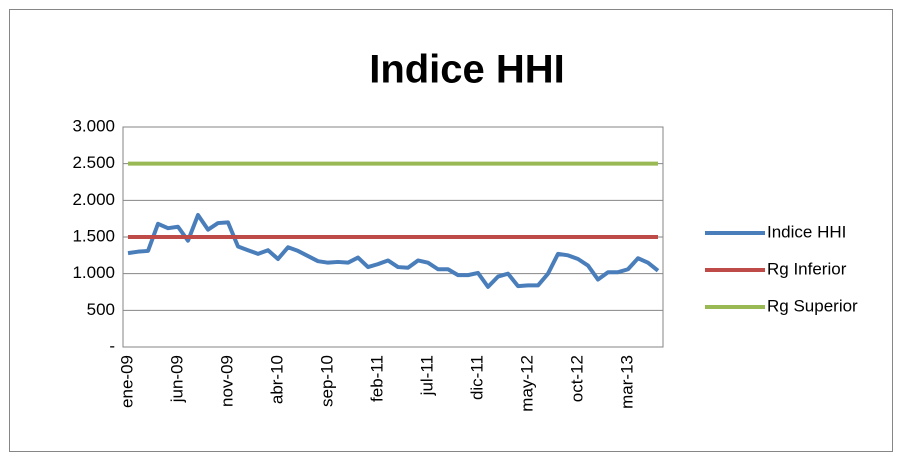 The width and height of the screenshot is (900, 455). What do you see at coordinates (476, 377) in the screenshot?
I see `x-tick-label: dic-11` at bounding box center [476, 377].